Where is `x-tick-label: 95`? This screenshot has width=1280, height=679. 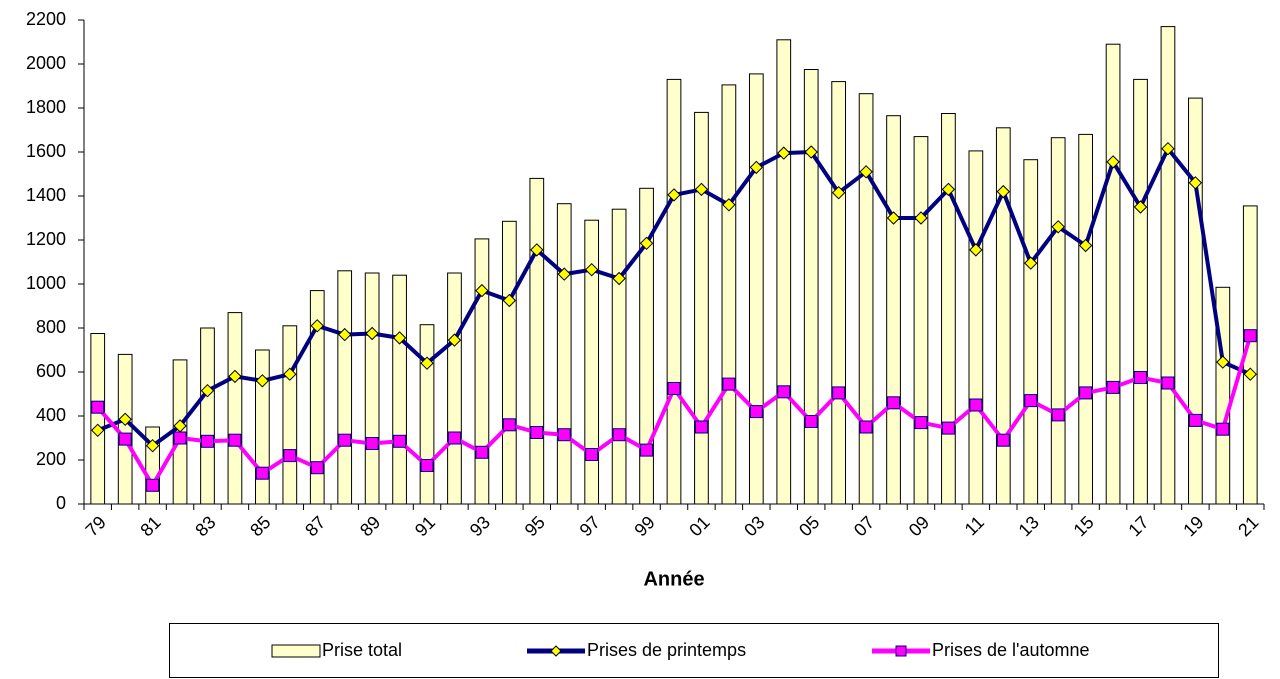
x-tick-label: 95 is located at coordinates (535, 526).